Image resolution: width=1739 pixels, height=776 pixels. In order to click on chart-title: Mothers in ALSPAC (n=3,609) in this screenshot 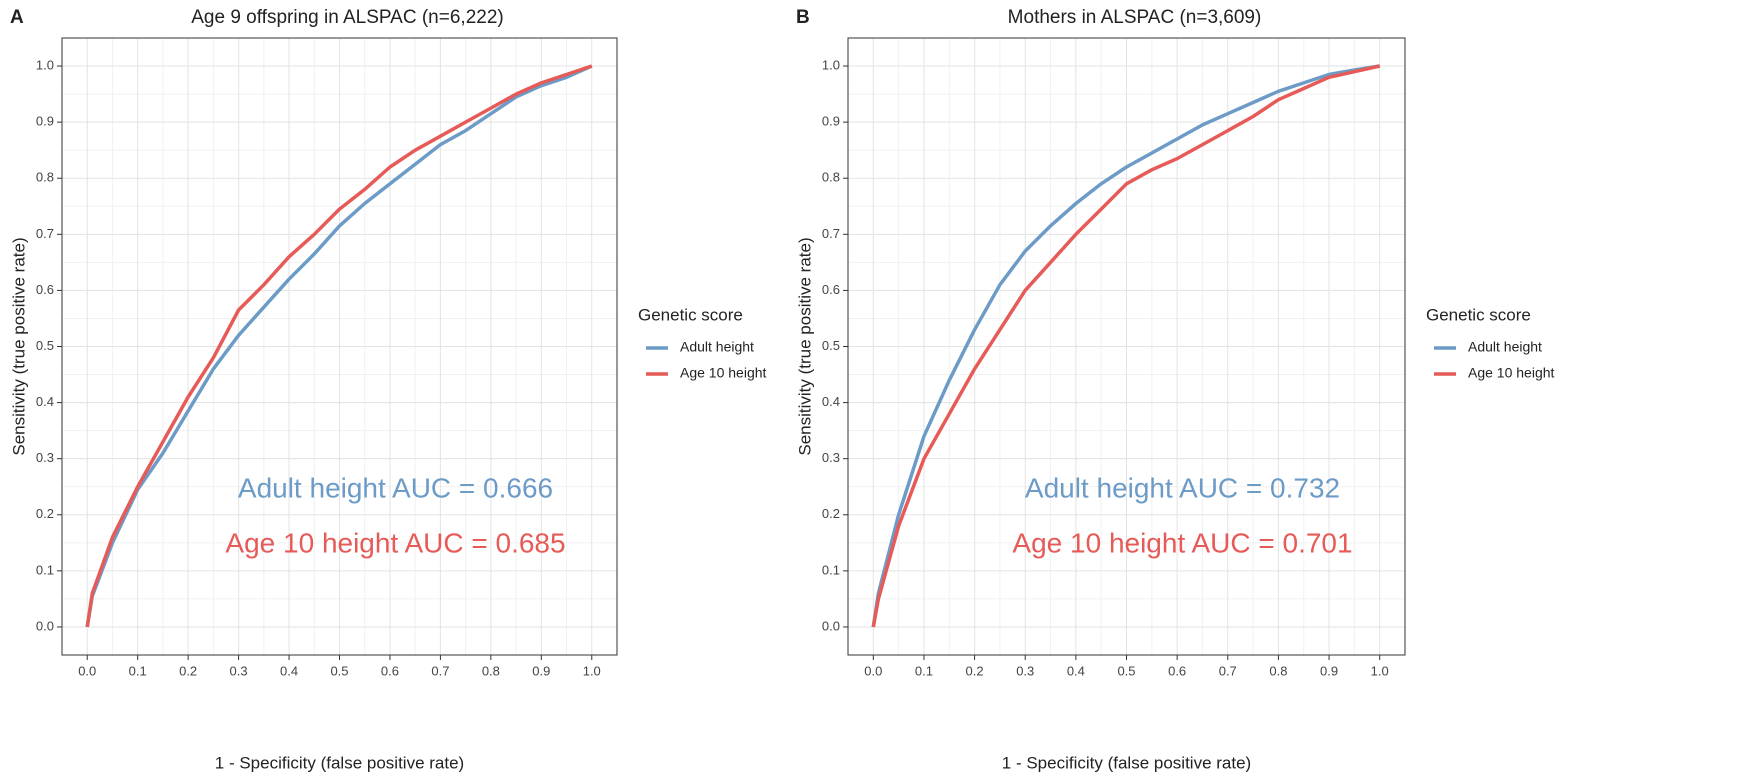, I will do `click(1135, 17)`.